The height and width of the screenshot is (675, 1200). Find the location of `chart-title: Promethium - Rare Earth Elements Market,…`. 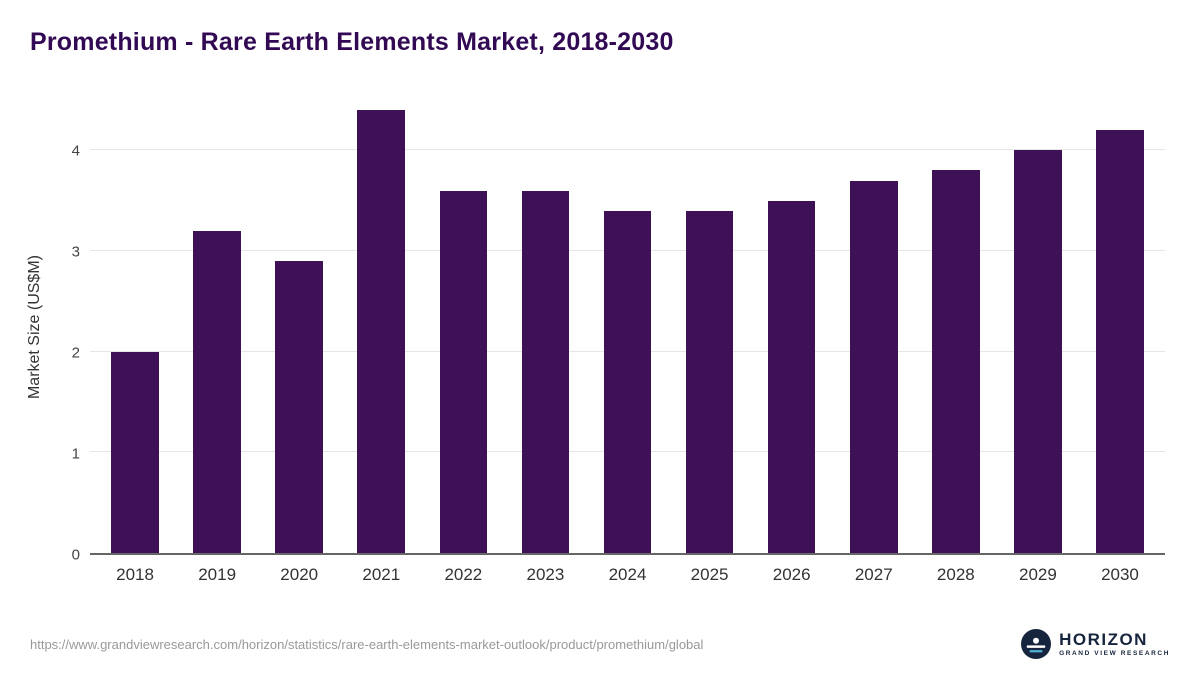

chart-title: Promethium - Rare Earth Elements Market,… is located at coordinates (352, 42).